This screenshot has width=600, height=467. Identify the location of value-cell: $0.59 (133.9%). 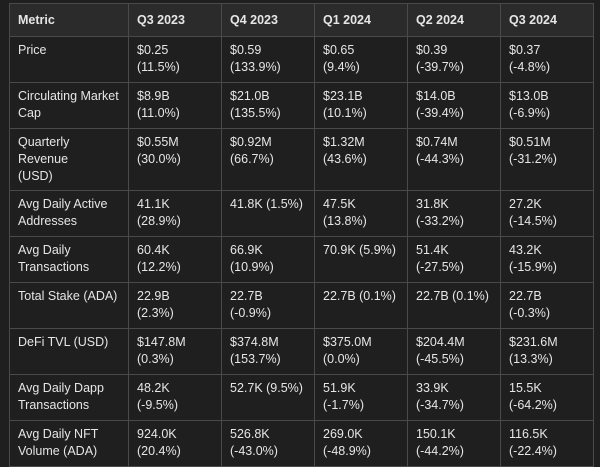
(268, 59).